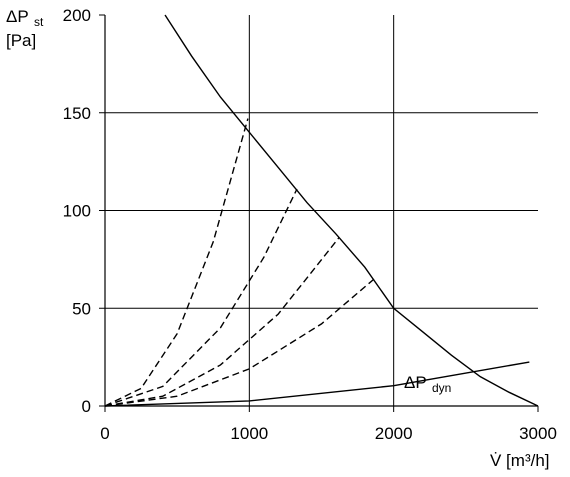  Describe the element at coordinates (538, 433) in the screenshot. I see `x-tick-label: 3000` at that location.